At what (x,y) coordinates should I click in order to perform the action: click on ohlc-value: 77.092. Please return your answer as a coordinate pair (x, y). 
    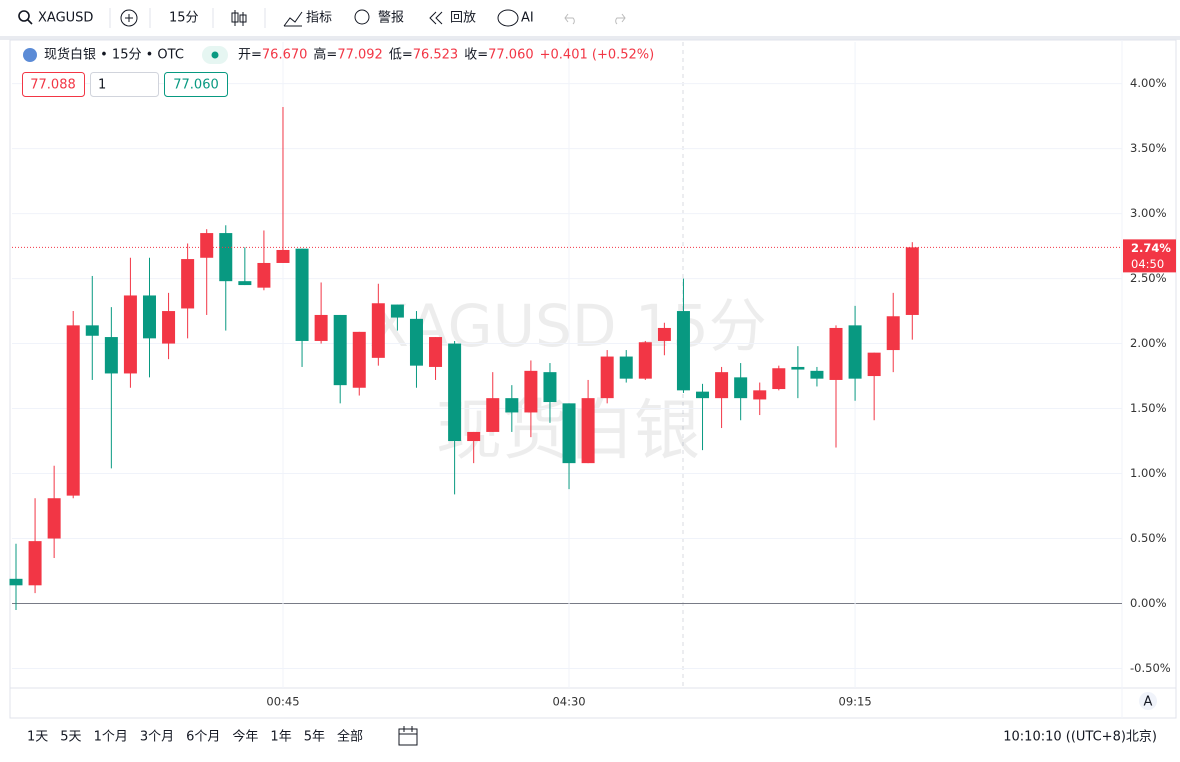
    Looking at the image, I should click on (360, 55).